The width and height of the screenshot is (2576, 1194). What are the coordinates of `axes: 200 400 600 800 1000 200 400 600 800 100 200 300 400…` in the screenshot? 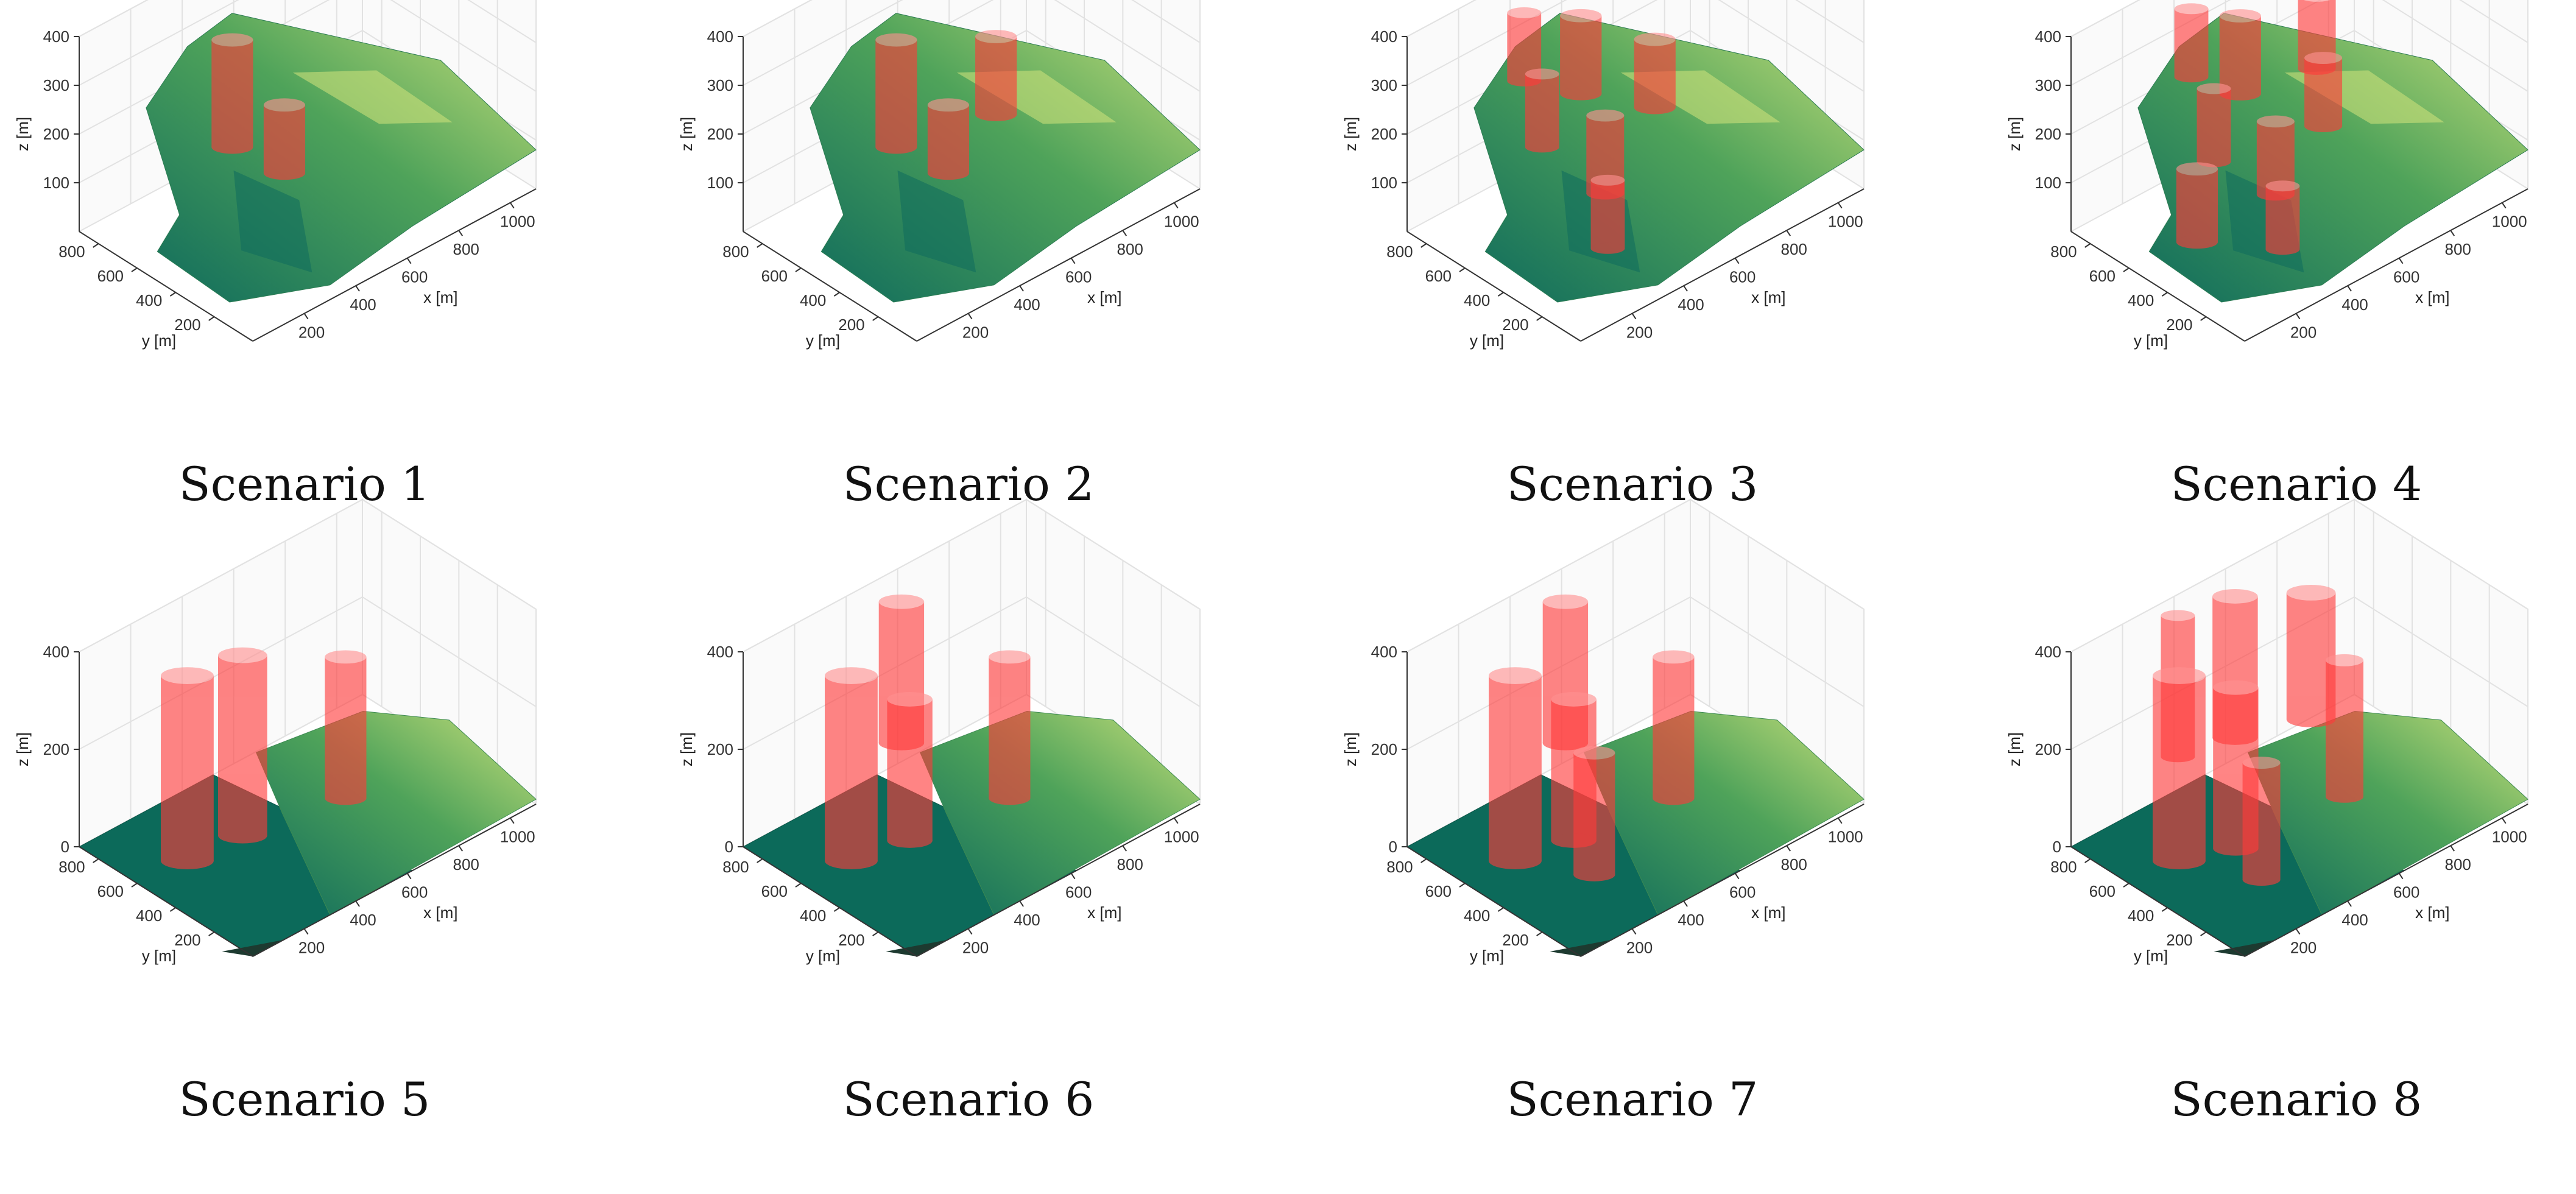 It's located at (275, 188).